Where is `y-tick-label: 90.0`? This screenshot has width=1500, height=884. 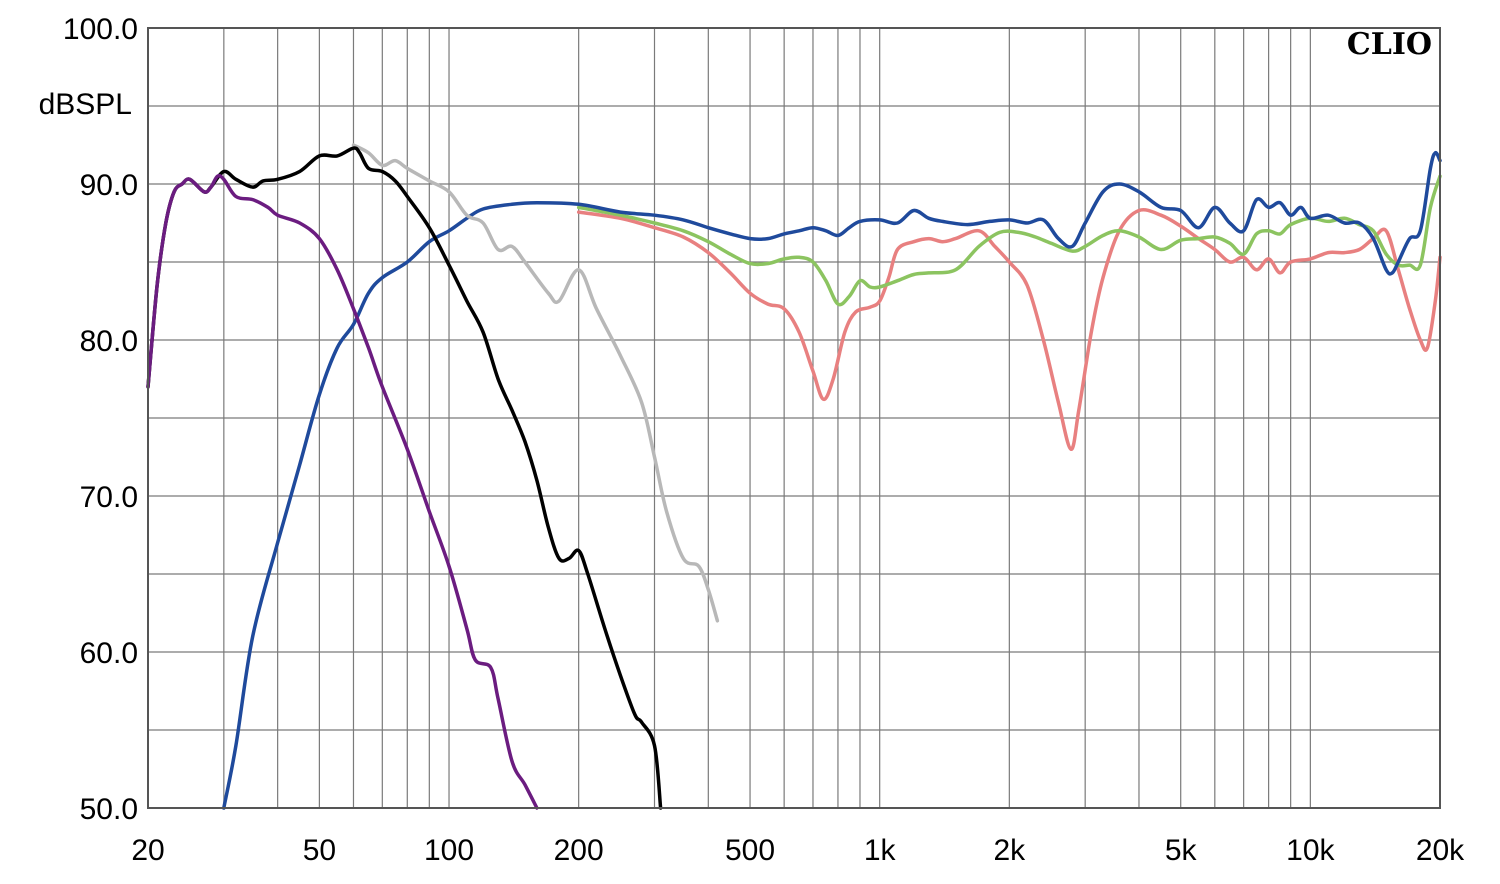 y-tick-label: 90.0 is located at coordinates (109, 185).